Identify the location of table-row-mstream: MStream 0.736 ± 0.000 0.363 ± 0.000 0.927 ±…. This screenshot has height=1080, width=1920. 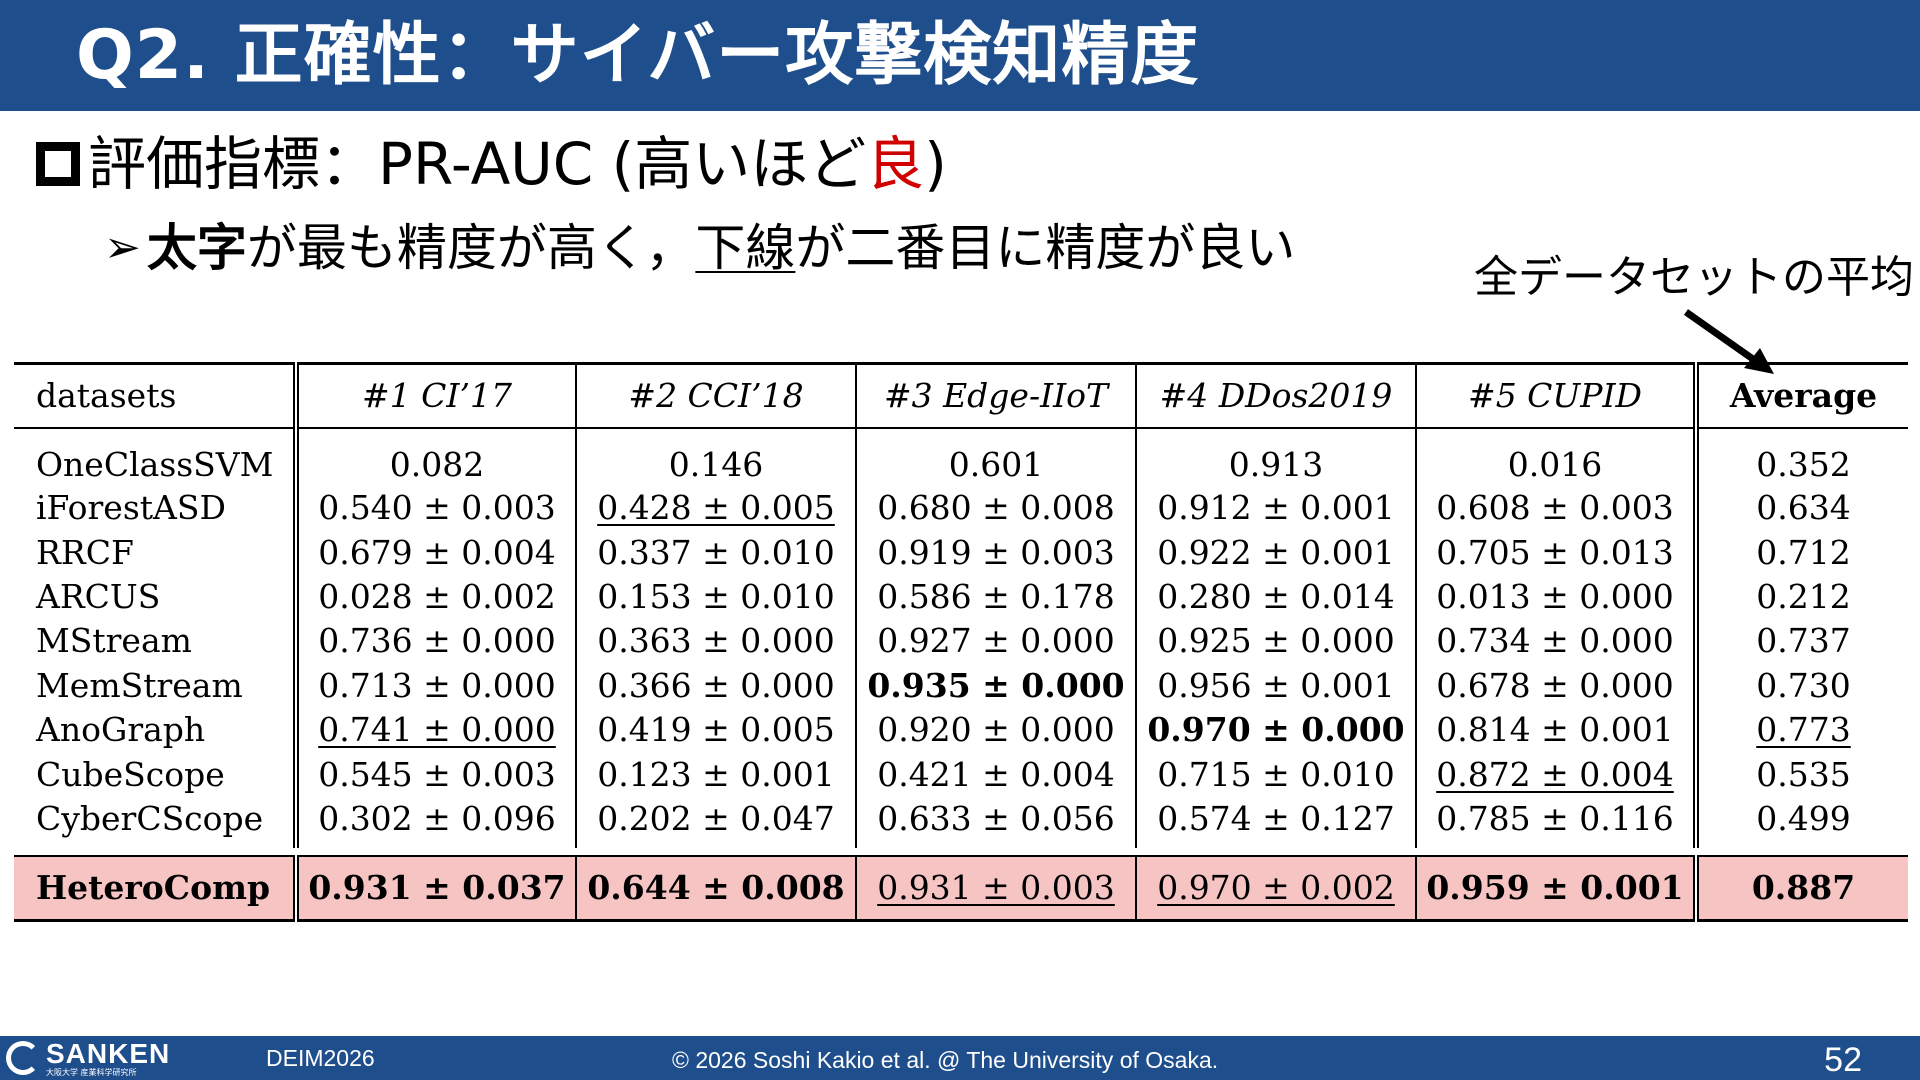
(961, 641).